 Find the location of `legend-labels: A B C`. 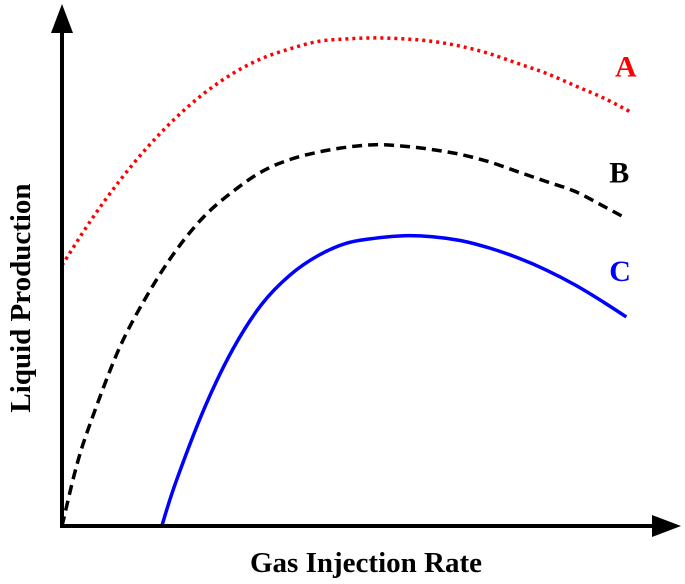

legend-labels: A B C is located at coordinates (623, 169).